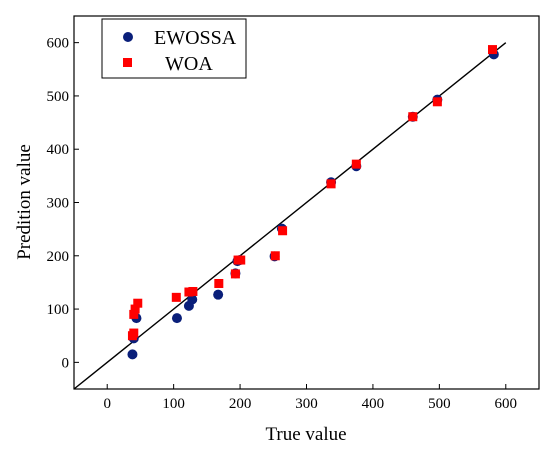 This screenshot has width=550, height=452. What do you see at coordinates (58, 257) in the screenshot?
I see `y-tick-label: 200` at bounding box center [58, 257].